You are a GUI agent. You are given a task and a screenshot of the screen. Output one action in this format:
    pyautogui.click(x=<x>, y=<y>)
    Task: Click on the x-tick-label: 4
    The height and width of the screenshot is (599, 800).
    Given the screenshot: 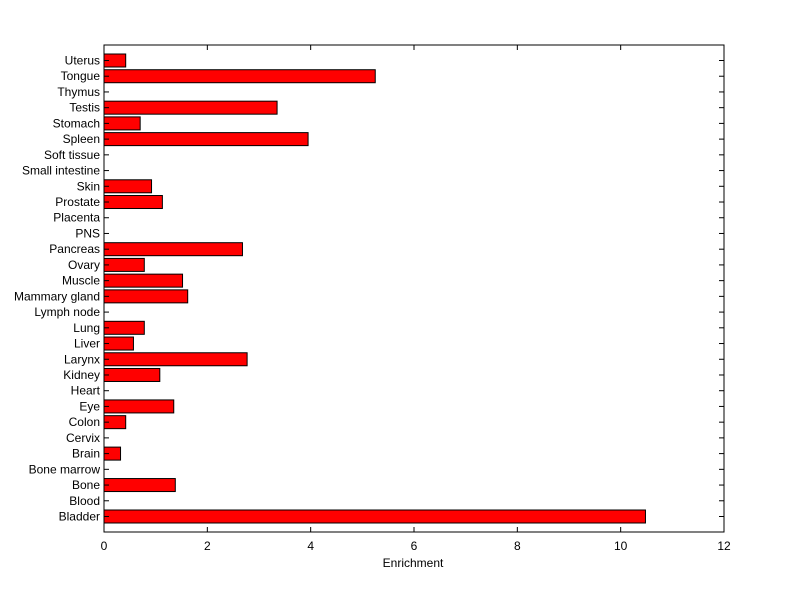 What is the action you would take?
    pyautogui.click(x=310, y=546)
    